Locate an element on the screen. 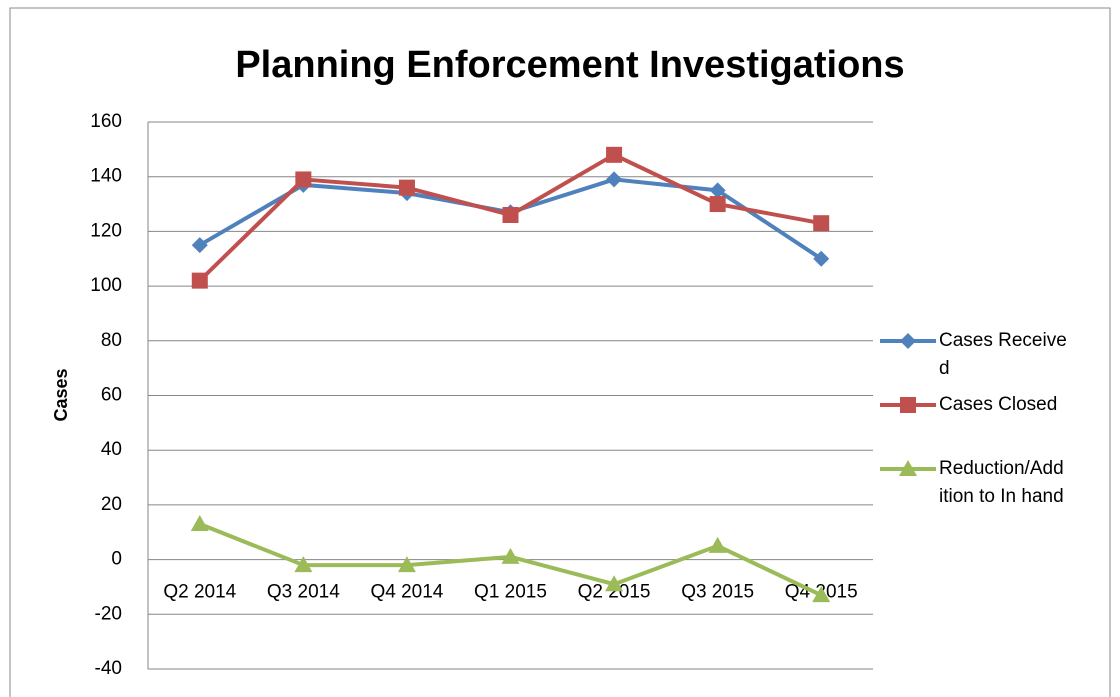  y-tick-label: -40 is located at coordinates (108, 668).